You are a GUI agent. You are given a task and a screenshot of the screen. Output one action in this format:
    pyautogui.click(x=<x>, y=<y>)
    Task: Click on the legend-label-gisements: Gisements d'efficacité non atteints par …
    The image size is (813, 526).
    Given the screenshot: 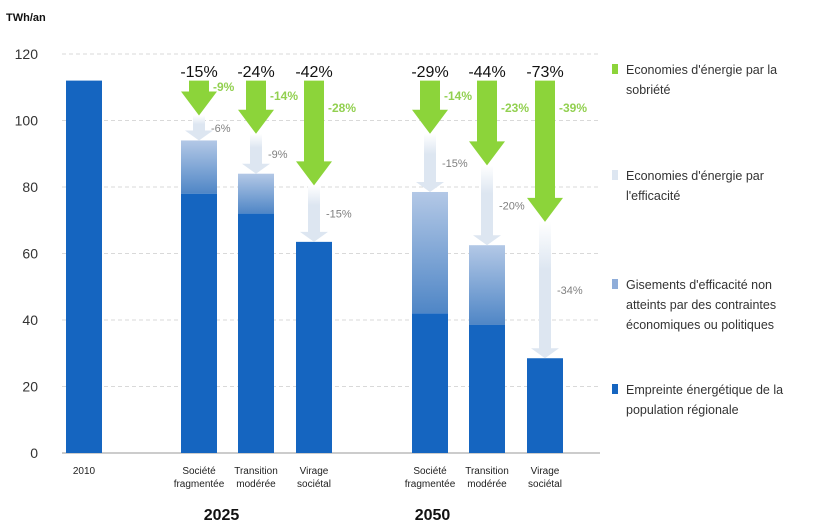 What is the action you would take?
    pyautogui.click(x=701, y=305)
    